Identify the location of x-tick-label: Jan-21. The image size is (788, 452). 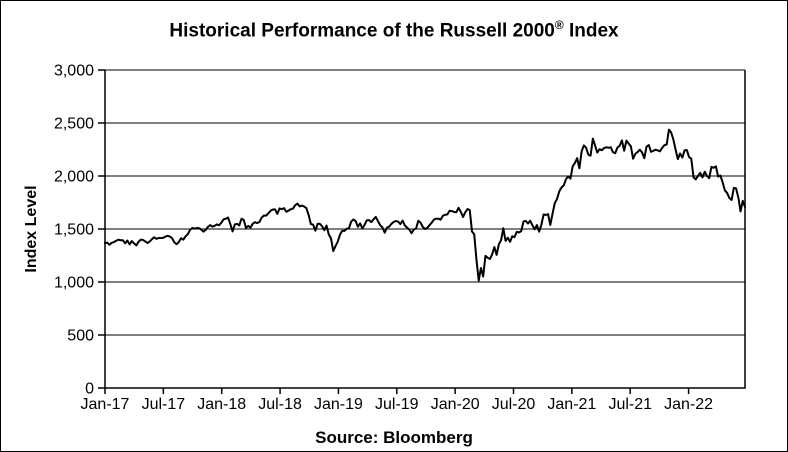
(571, 404).